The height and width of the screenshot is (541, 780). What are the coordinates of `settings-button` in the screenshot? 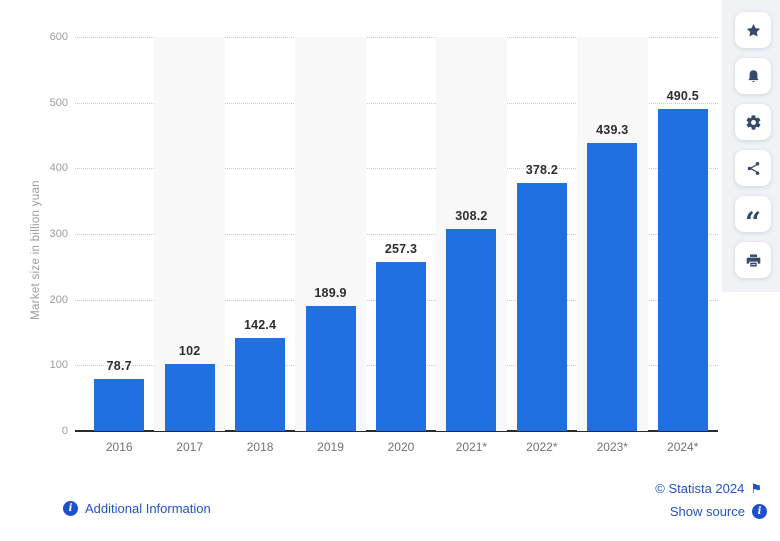 It's located at (753, 122).